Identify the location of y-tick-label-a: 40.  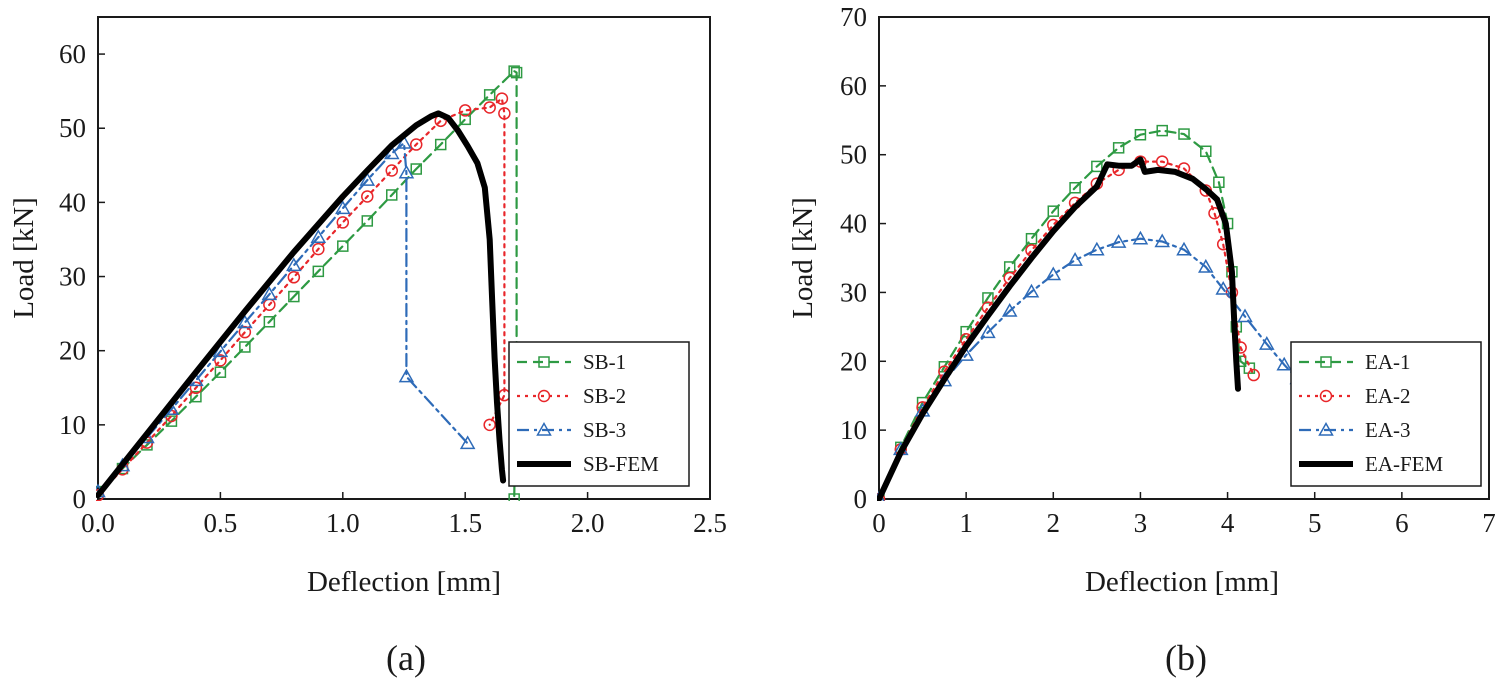
(72, 202).